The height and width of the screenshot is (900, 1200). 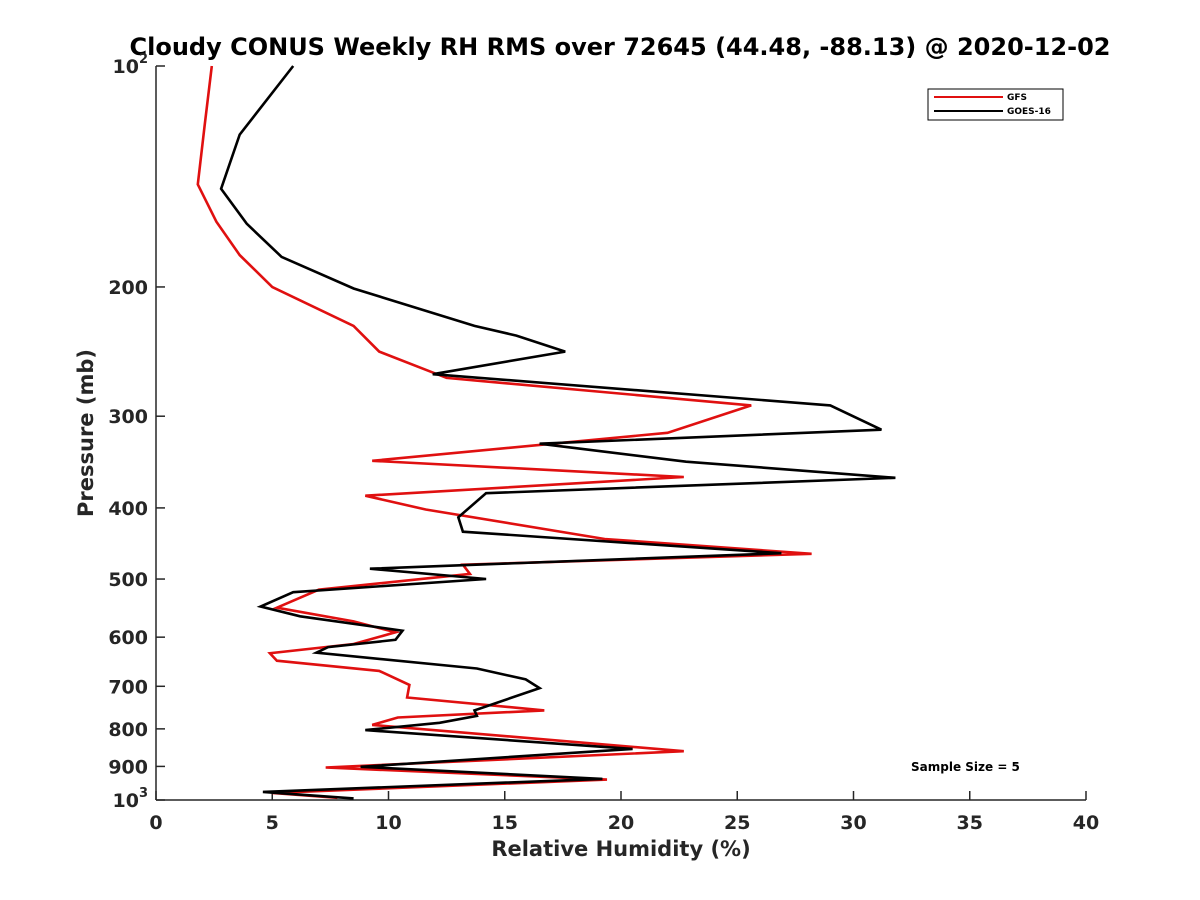 I want to click on y-tick-label: 500, so click(x=128, y=580).